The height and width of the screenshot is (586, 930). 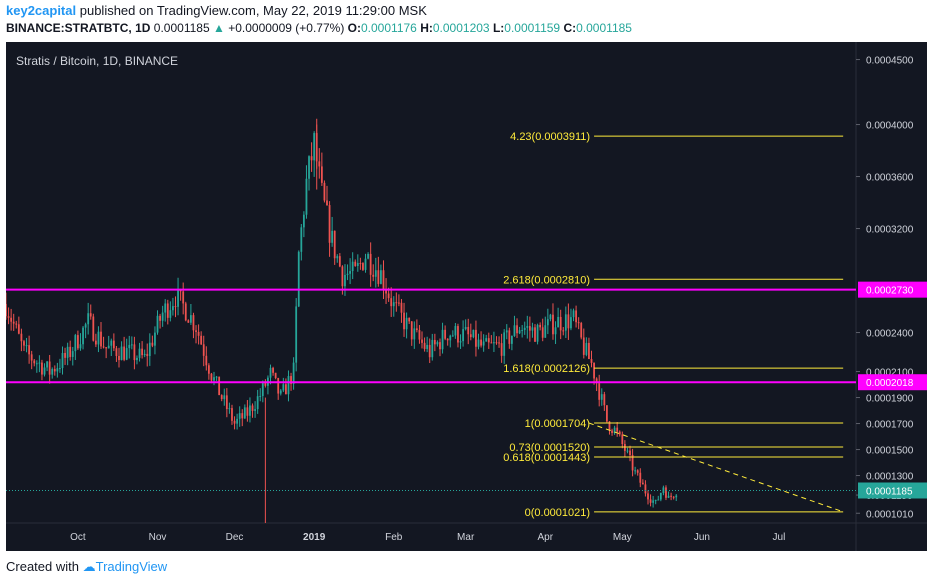 I want to click on footer-brand: TradingView, so click(x=131, y=566).